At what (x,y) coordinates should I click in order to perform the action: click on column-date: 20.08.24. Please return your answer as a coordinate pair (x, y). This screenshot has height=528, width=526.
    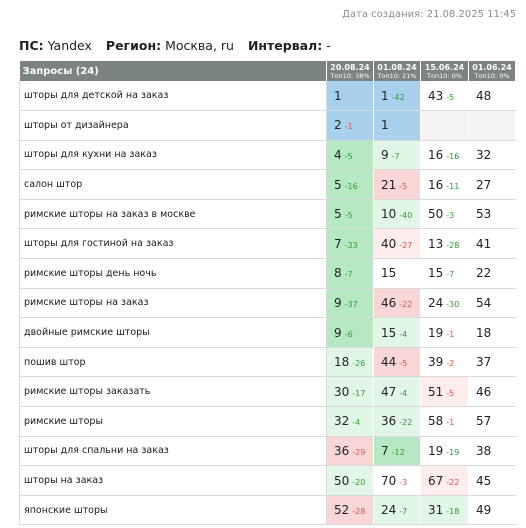
    Looking at the image, I should click on (350, 67).